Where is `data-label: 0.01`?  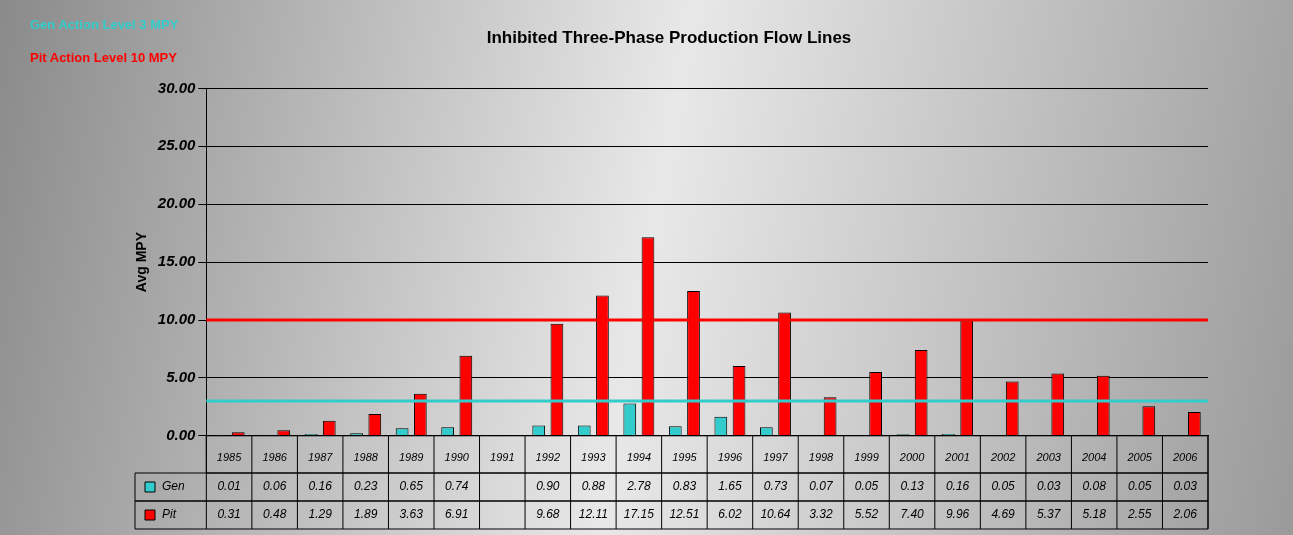
data-label: 0.01 is located at coordinates (229, 486).